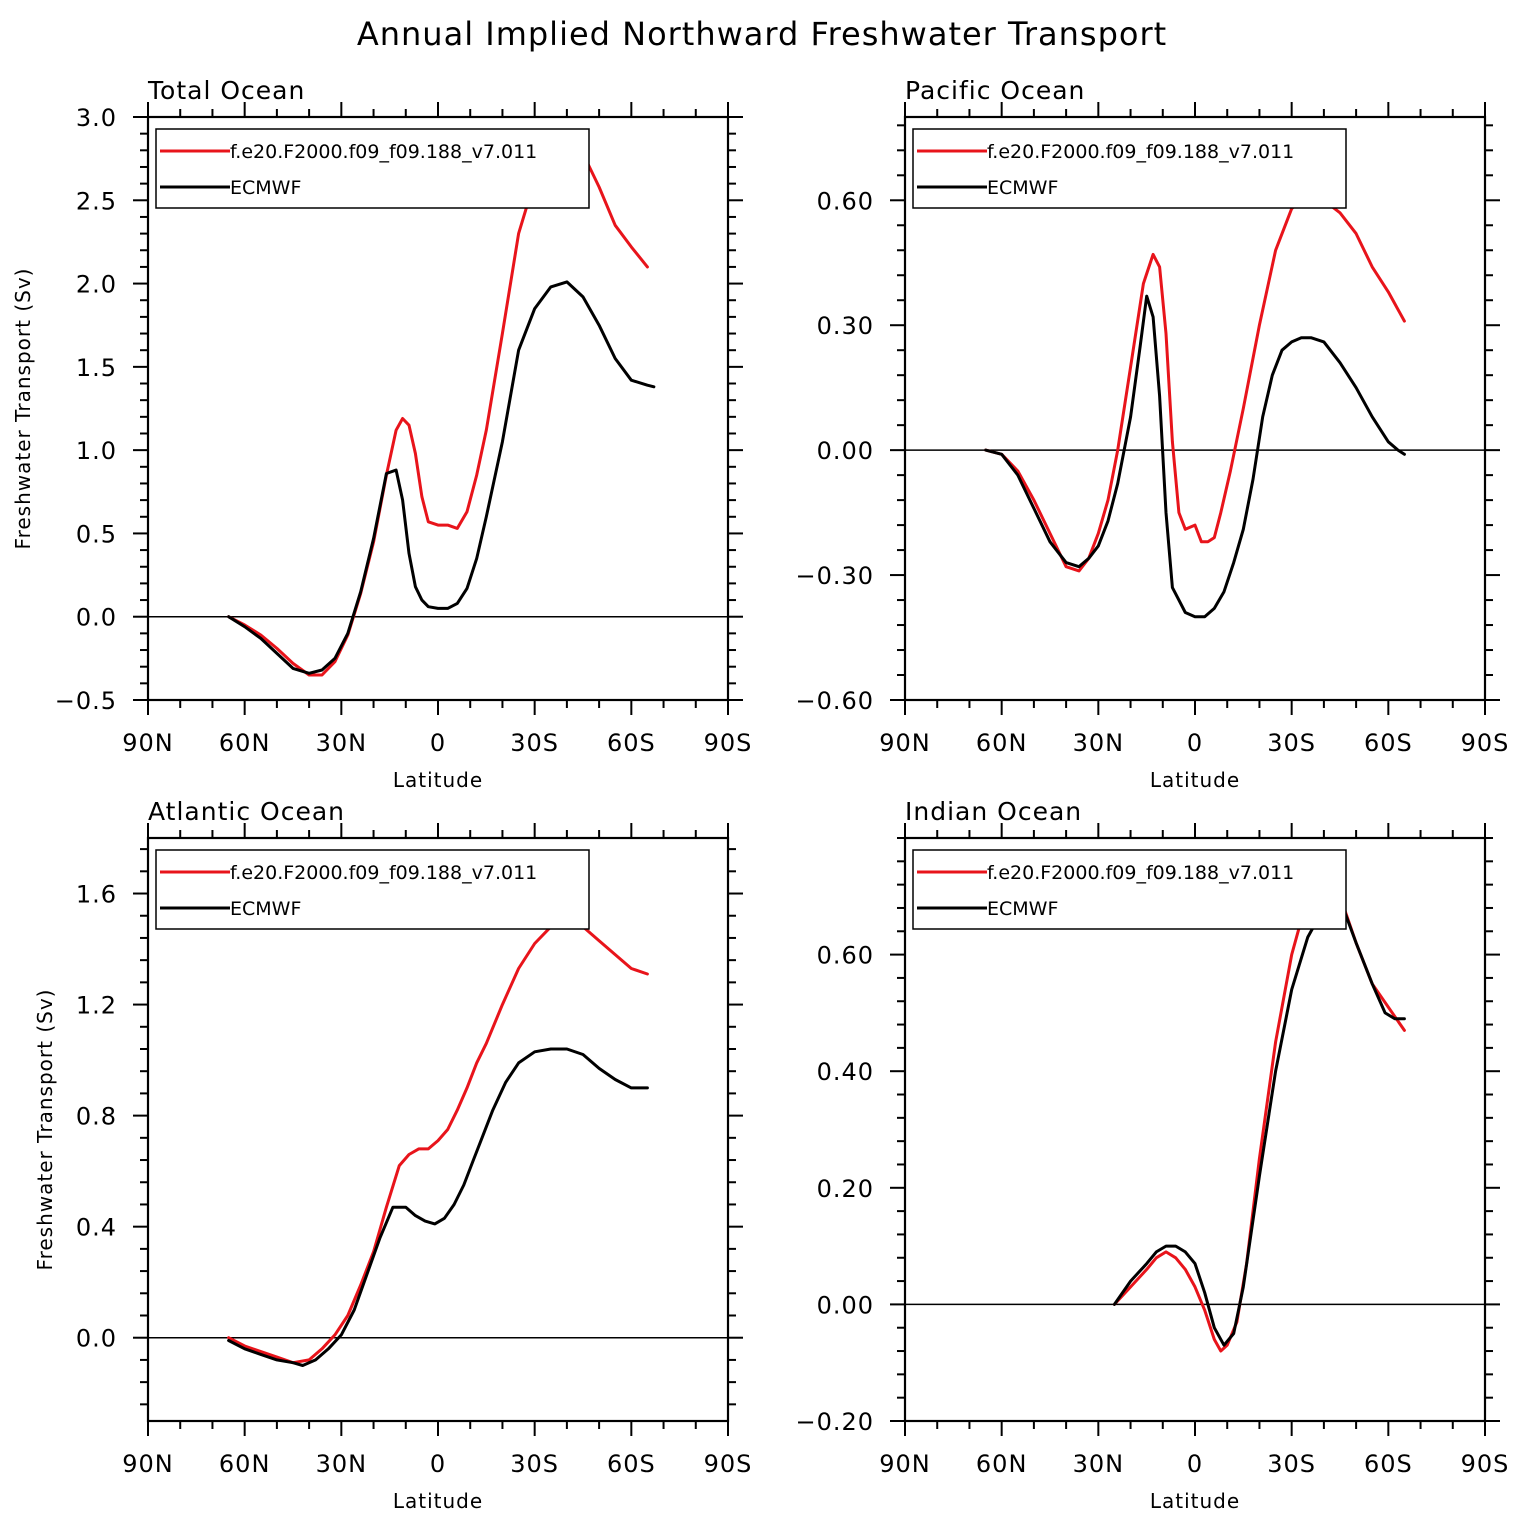 This screenshot has width=1524, height=1527. Describe the element at coordinates (845, 1189) in the screenshot. I see `y-tick-label: 0.20` at that location.